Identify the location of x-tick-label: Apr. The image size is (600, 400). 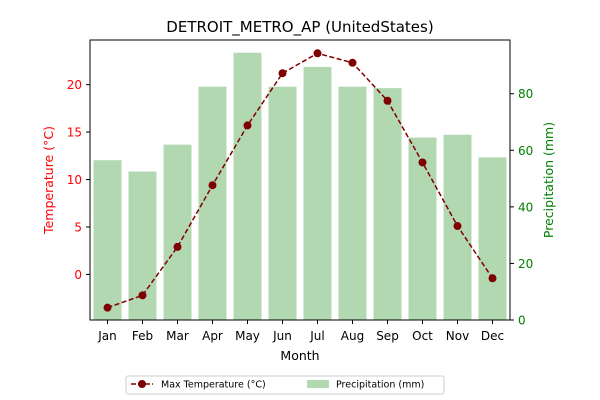
(212, 336).